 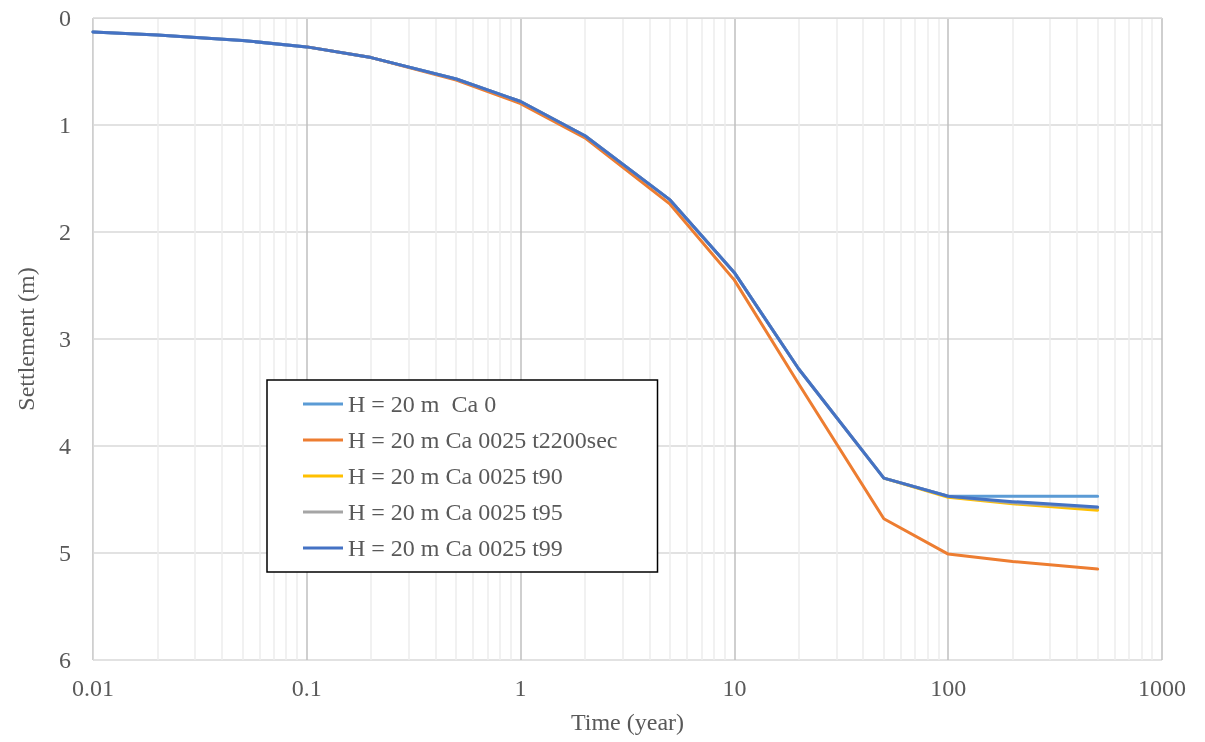 I want to click on x-tick-label: 1, so click(x=520, y=688).